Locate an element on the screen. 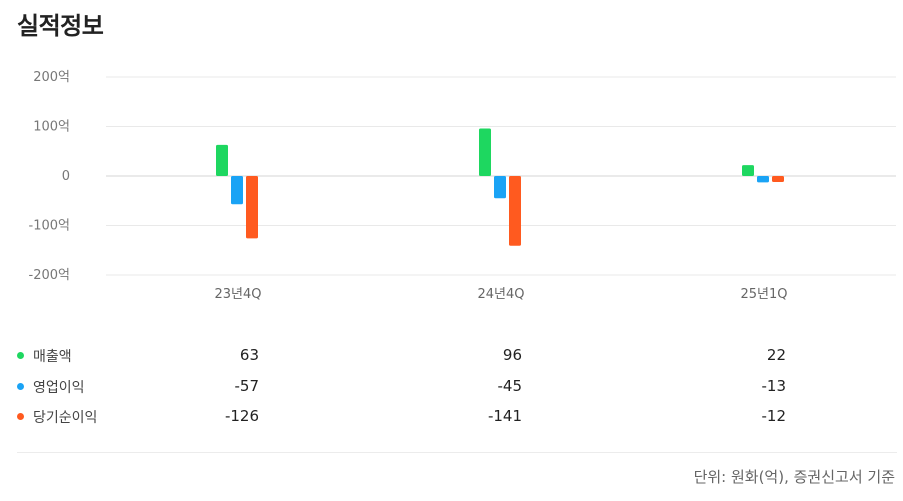  y-tick-label: -200억 is located at coordinates (49, 275).